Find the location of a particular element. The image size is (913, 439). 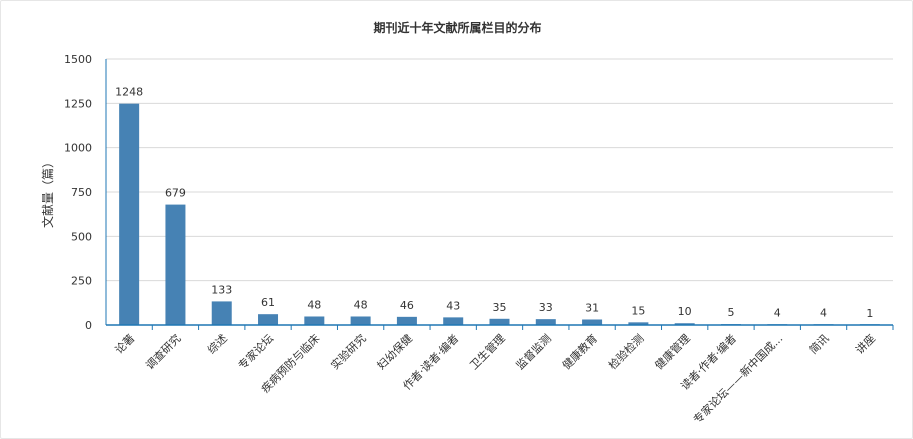

x-tick-label: 卫生管理 is located at coordinates (487, 351).